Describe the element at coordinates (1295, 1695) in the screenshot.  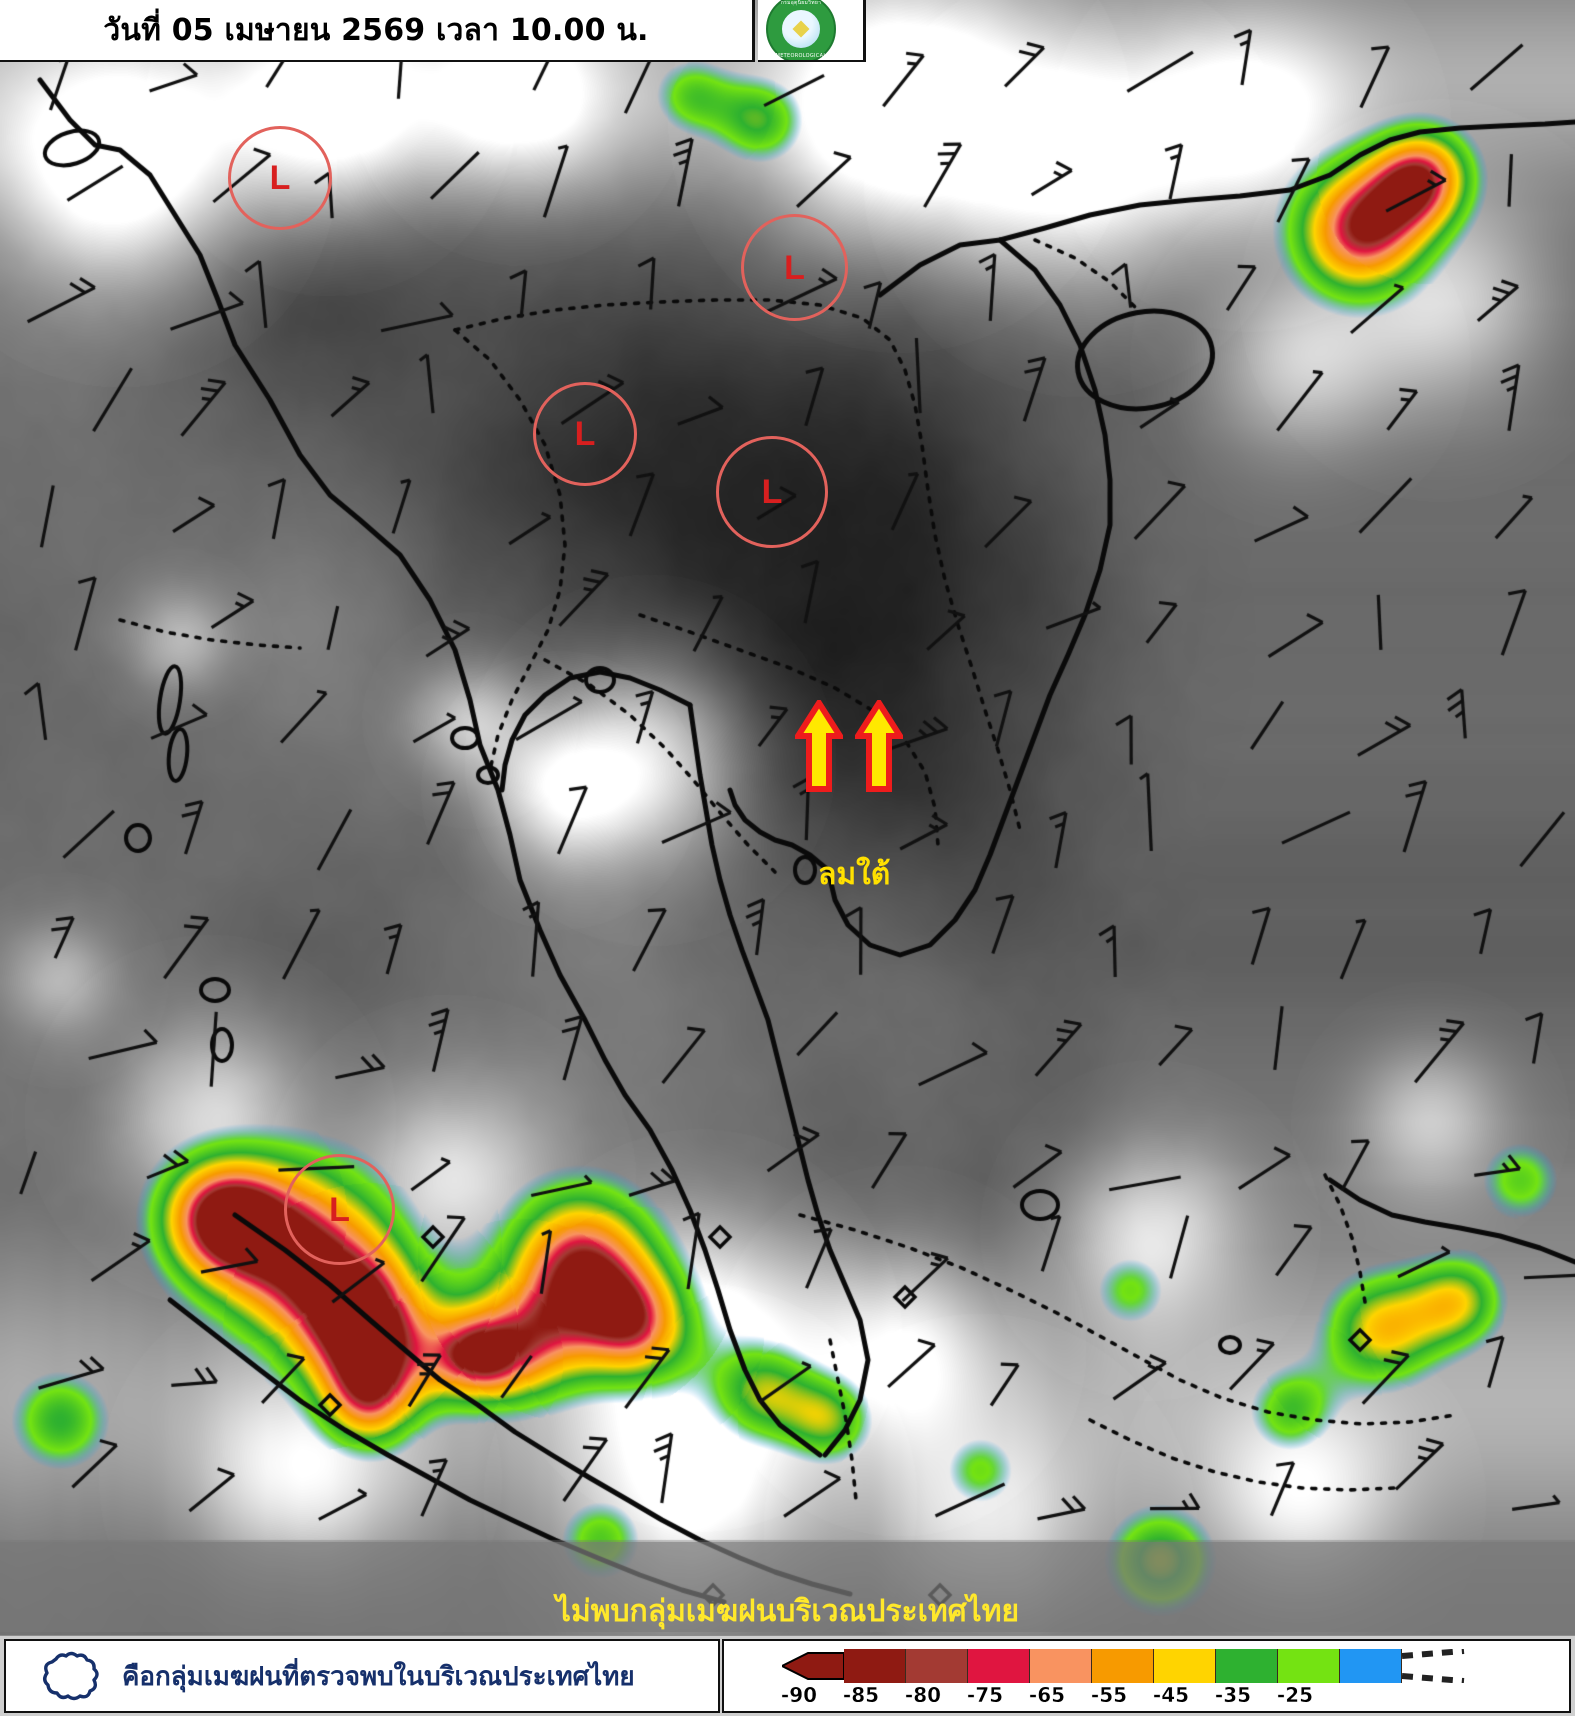
I see `colorbar-tick: -25` at that location.